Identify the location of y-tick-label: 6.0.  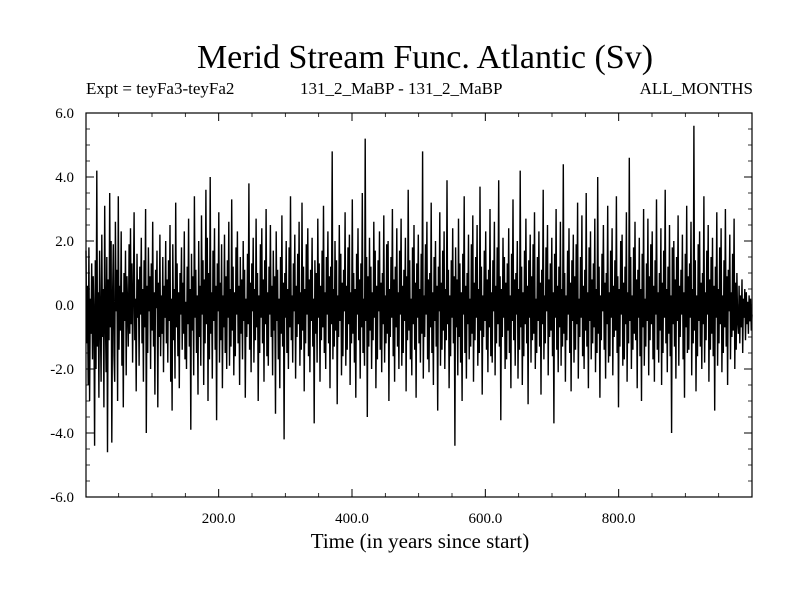
(64, 114).